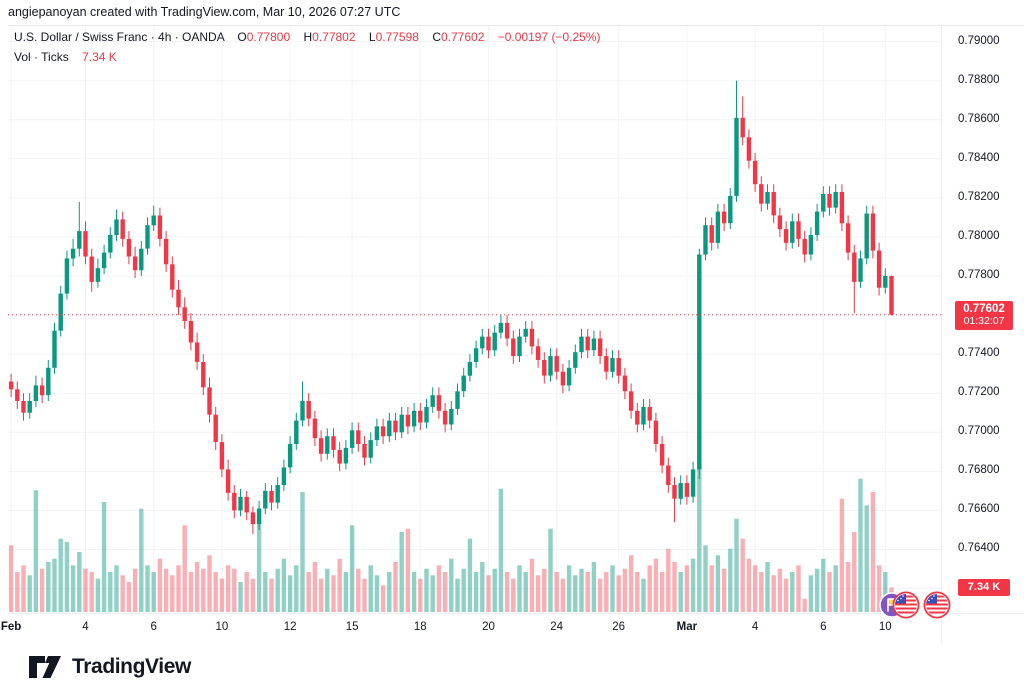  What do you see at coordinates (687, 627) in the screenshot?
I see `time-tick-label: Mar` at bounding box center [687, 627].